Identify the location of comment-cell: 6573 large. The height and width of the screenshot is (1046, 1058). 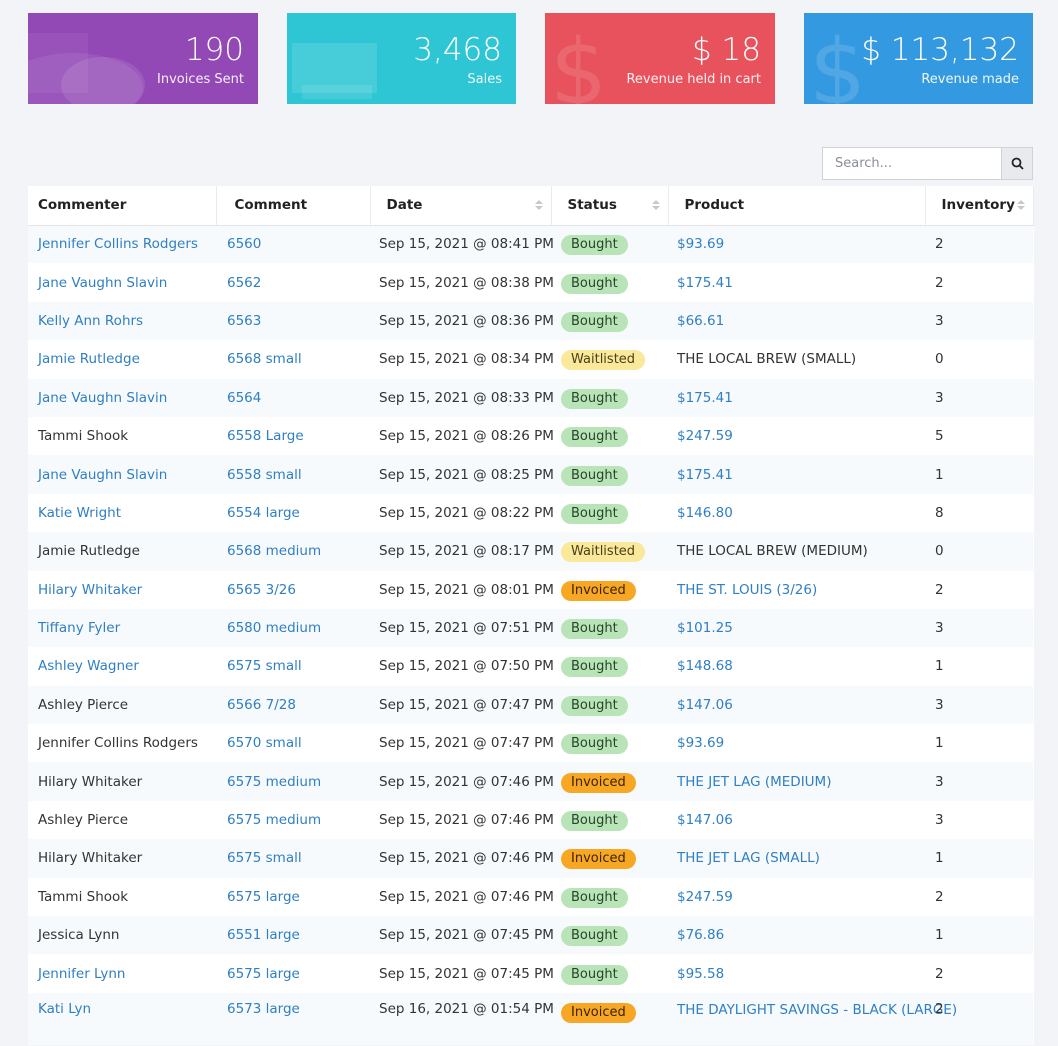
(293, 1018).